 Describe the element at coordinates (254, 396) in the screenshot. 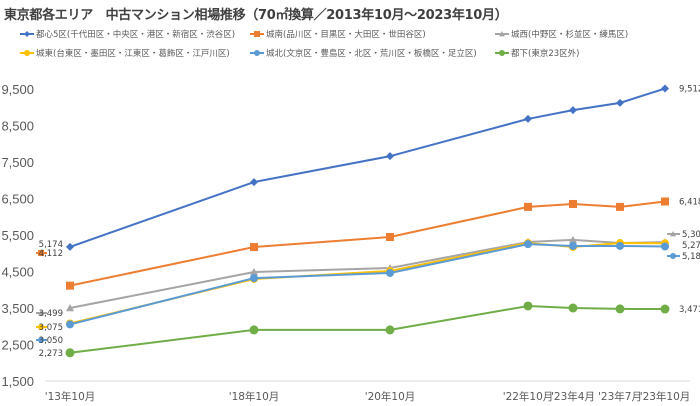

I see `x-tick-label: '18年10月` at that location.